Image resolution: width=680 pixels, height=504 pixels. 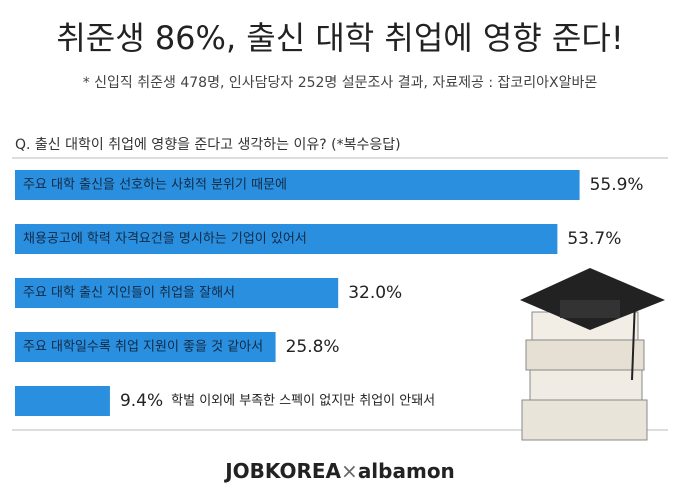 I want to click on brand-jobkorea: JOBKOREA, so click(x=282, y=471).